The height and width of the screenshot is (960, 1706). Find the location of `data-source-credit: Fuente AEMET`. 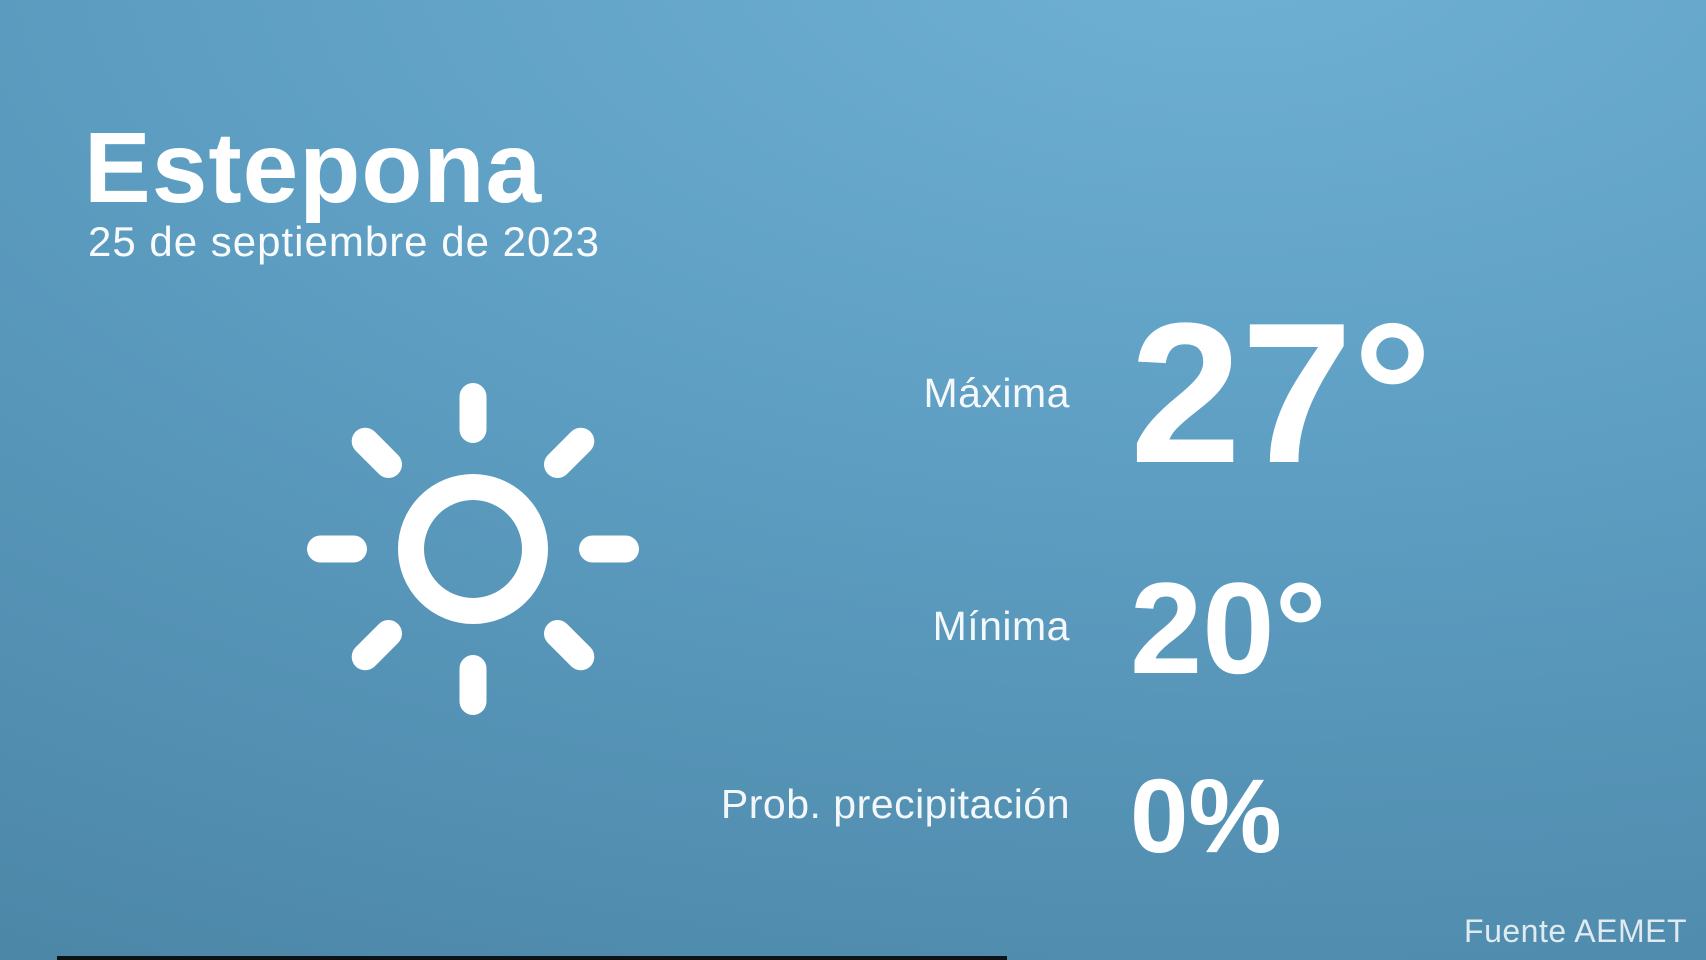

data-source-credit: Fuente AEMET is located at coordinates (1575, 931).